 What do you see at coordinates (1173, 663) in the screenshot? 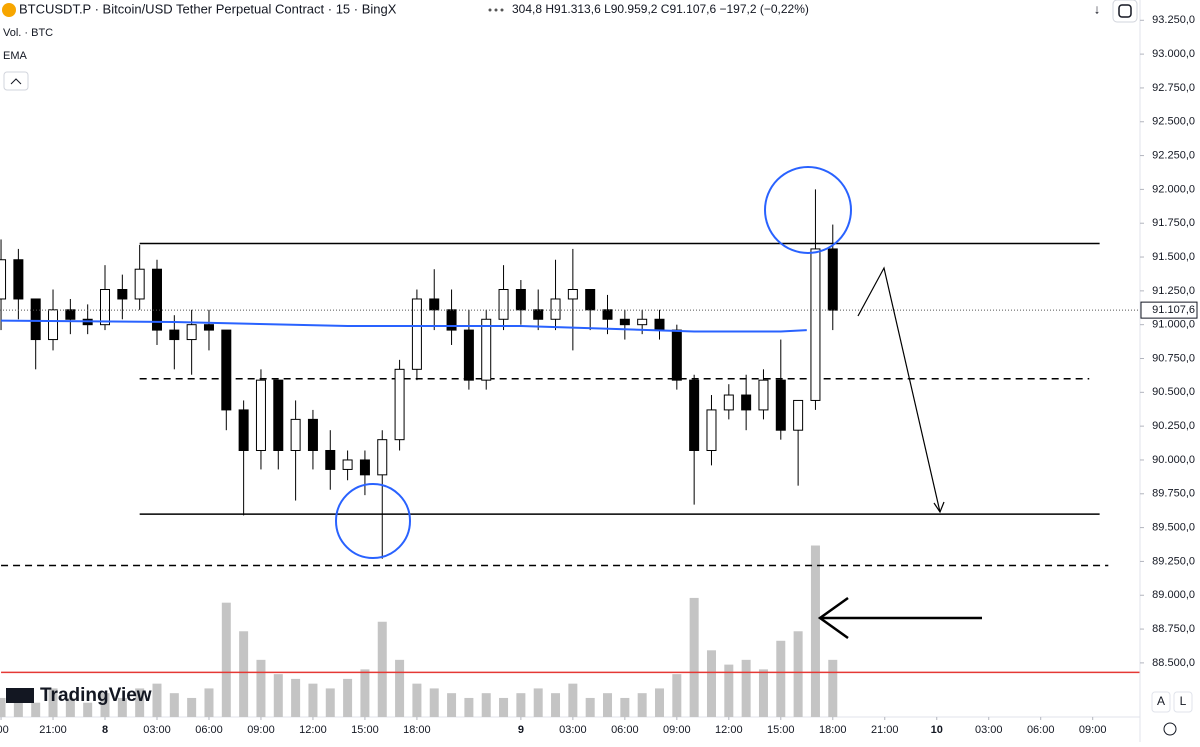
I see `y-tick-label: 88.500,0` at bounding box center [1173, 663].